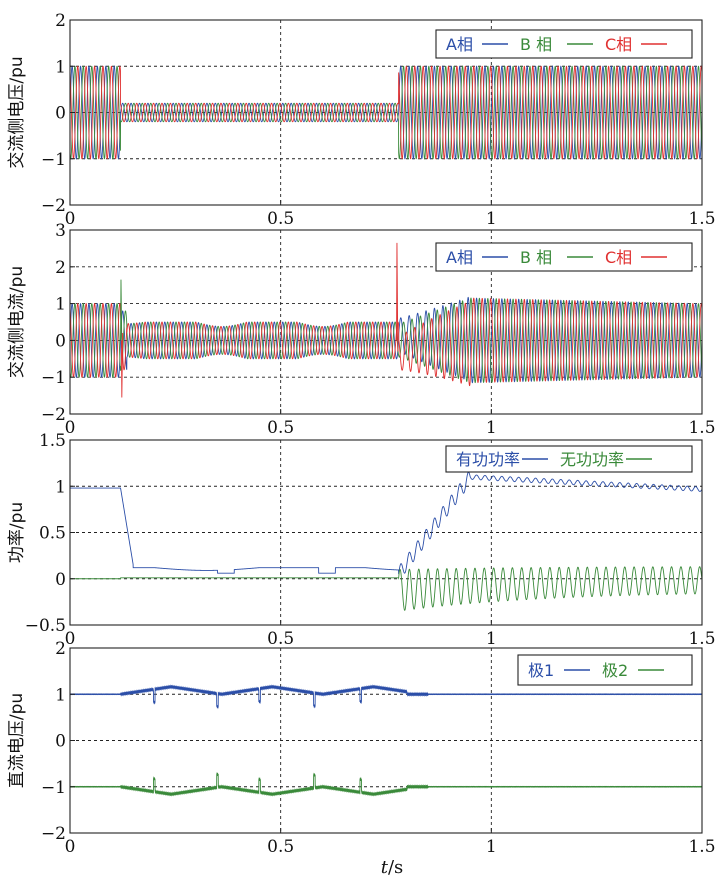  Describe the element at coordinates (17, 532) in the screenshot. I see `y-axis-label: 功率/pu` at that location.